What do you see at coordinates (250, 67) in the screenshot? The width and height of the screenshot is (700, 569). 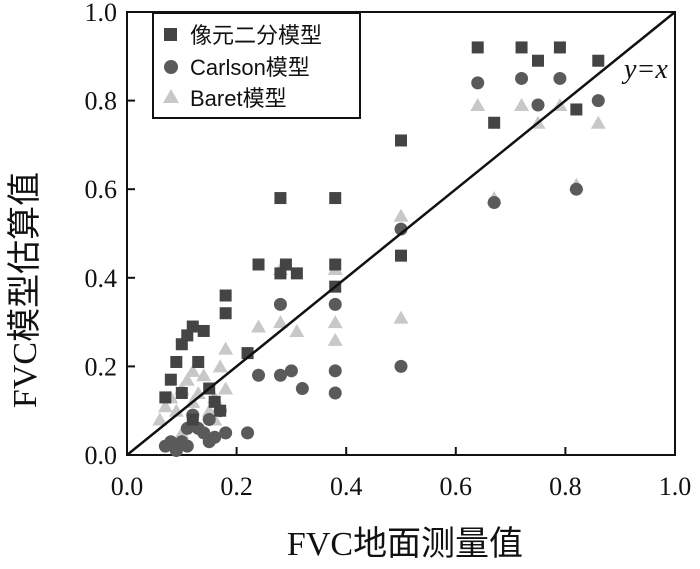 I see `legend-label-carlson: Carlson模型` at bounding box center [250, 67].